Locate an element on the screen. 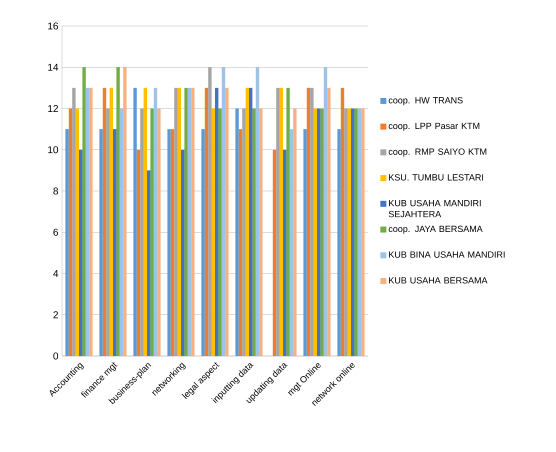 This screenshot has width=556, height=452. legend-label: KUB BINA USAHA MANDIRI is located at coordinates (447, 254).